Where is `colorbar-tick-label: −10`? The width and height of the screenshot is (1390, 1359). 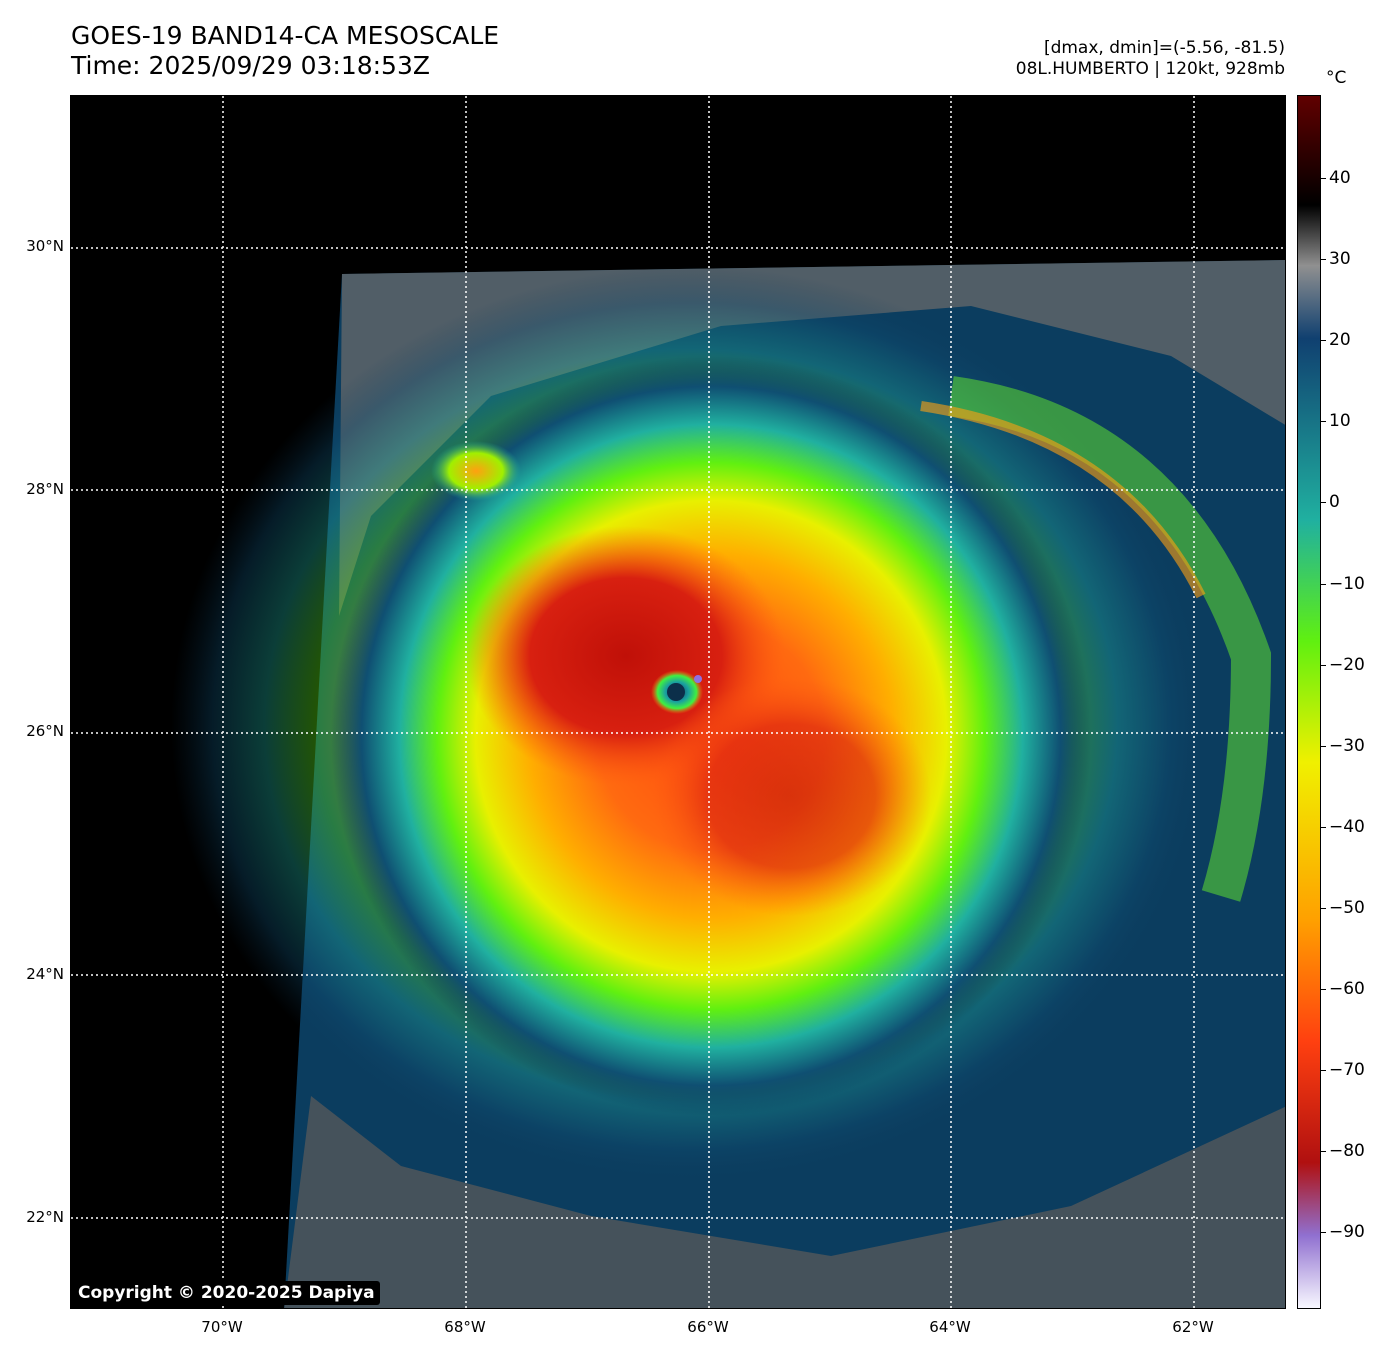 colorbar-tick-label: −10 is located at coordinates (1347, 583).